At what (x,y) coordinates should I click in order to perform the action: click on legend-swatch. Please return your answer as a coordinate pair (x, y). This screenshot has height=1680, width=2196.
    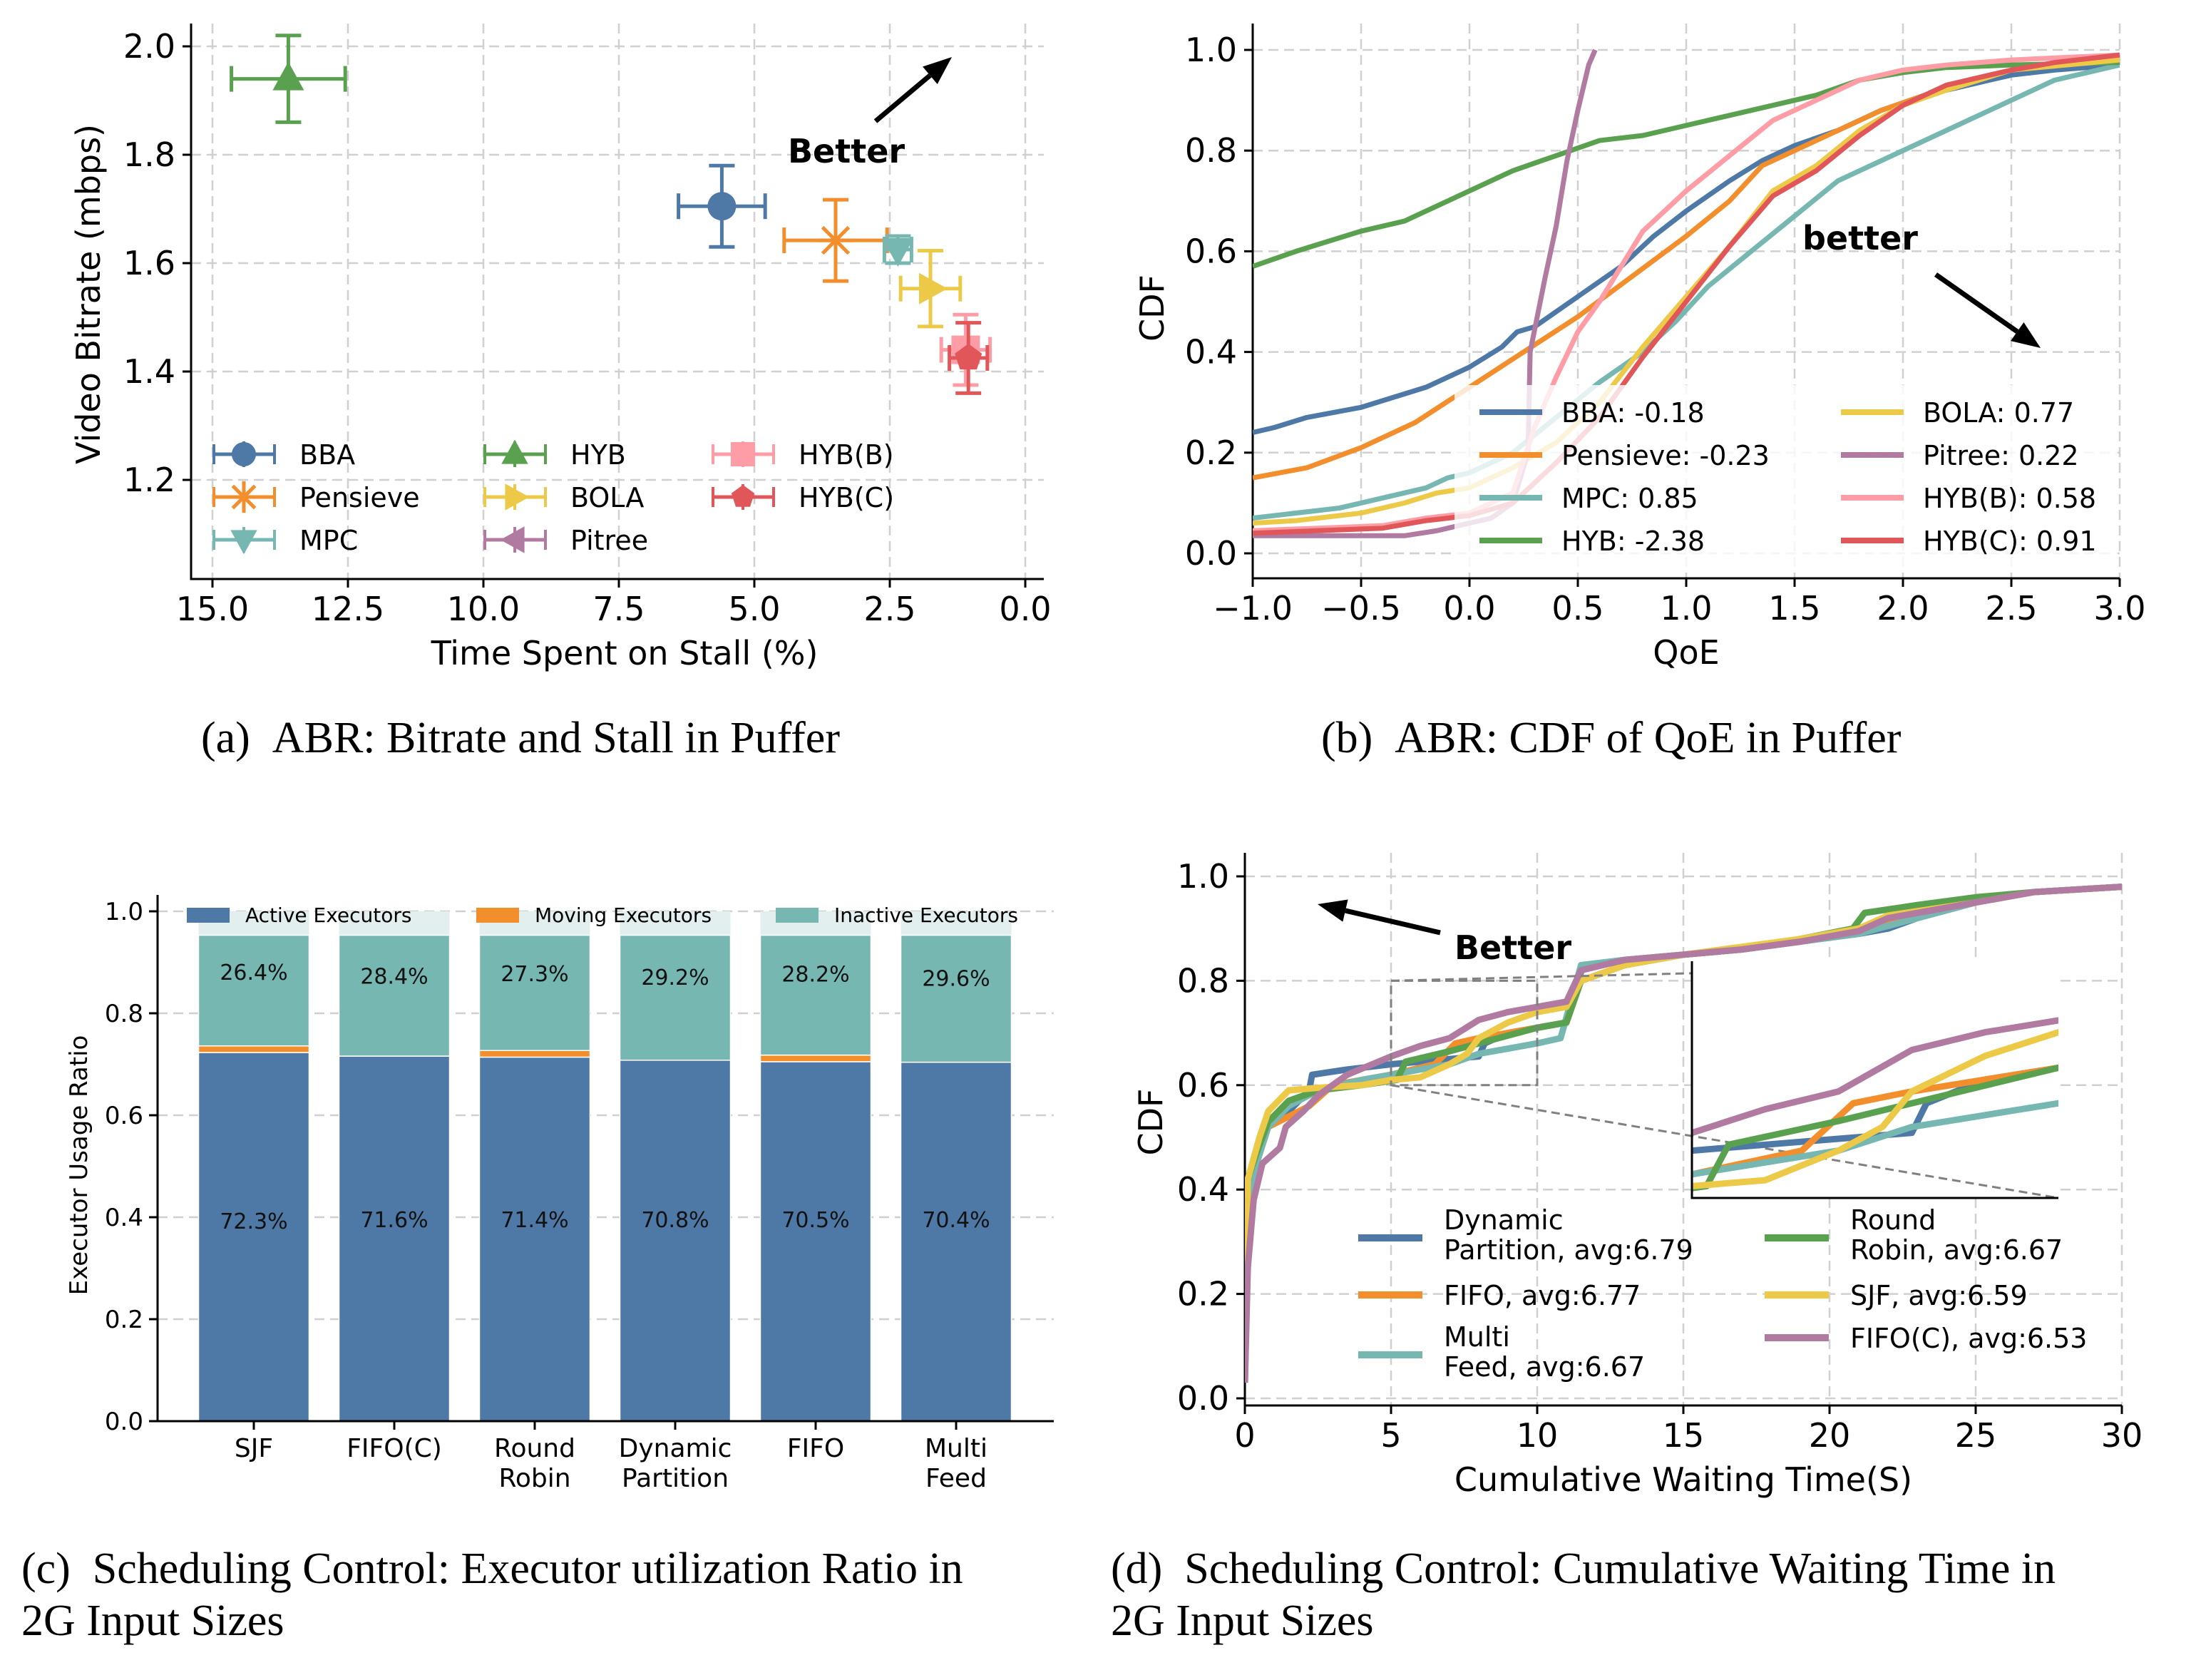
    Looking at the image, I should click on (498, 915).